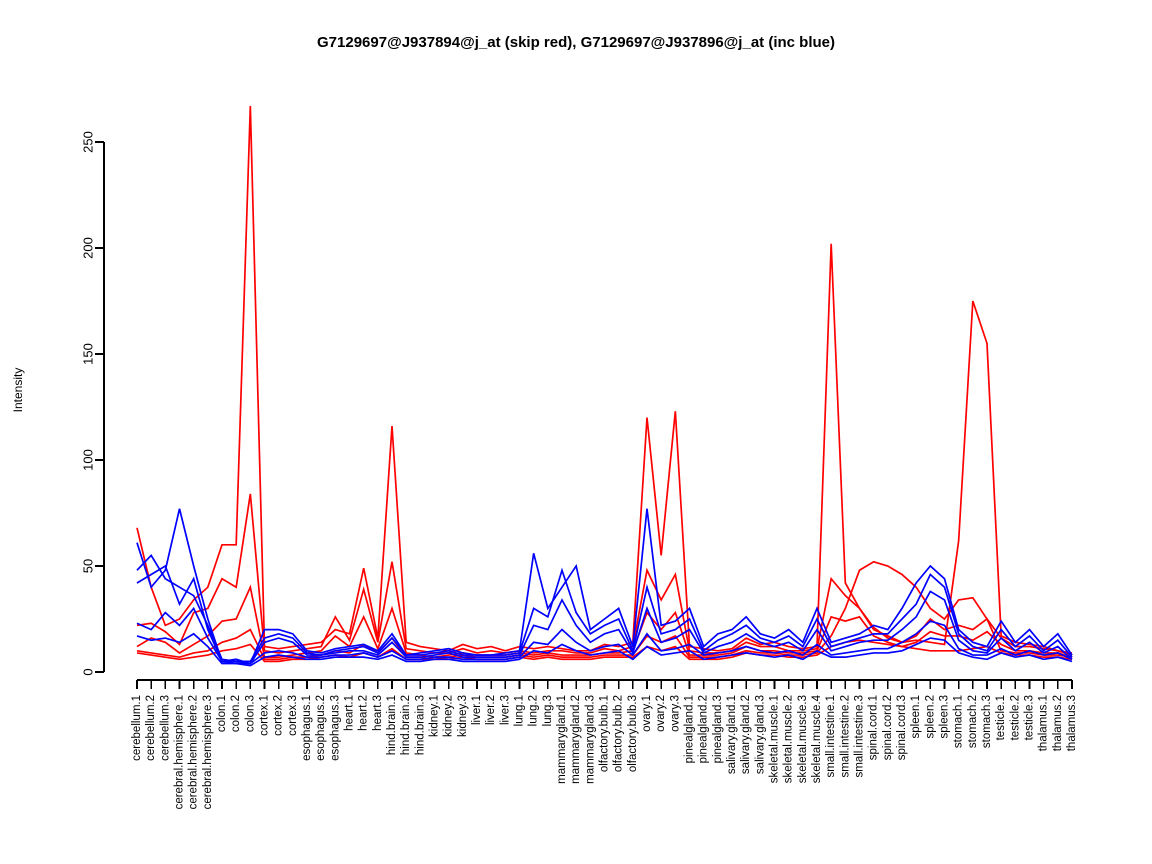 Image resolution: width=1152 pixels, height=864 pixels. Describe the element at coordinates (945, 716) in the screenshot. I see `x-tick-label: spleen.3` at that location.